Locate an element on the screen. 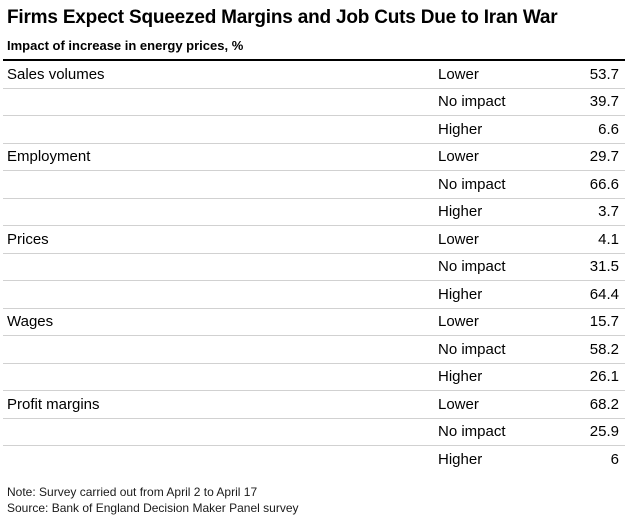 Image resolution: width=628 pixels, height=518 pixels. table-row: Profit margins Lower 68.2 is located at coordinates (314, 405).